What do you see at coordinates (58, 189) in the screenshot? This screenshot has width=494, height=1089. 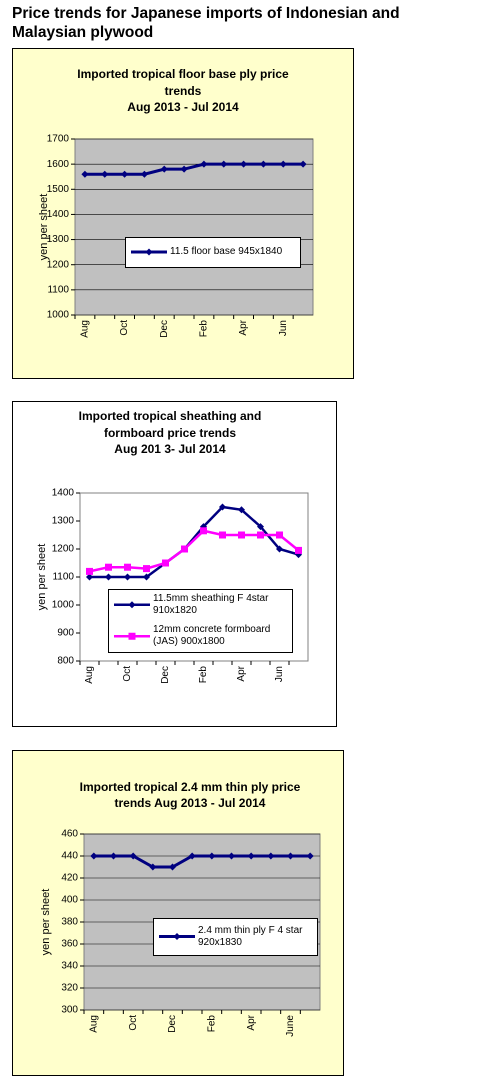 I see `y-tick-label: 1500` at bounding box center [58, 189].